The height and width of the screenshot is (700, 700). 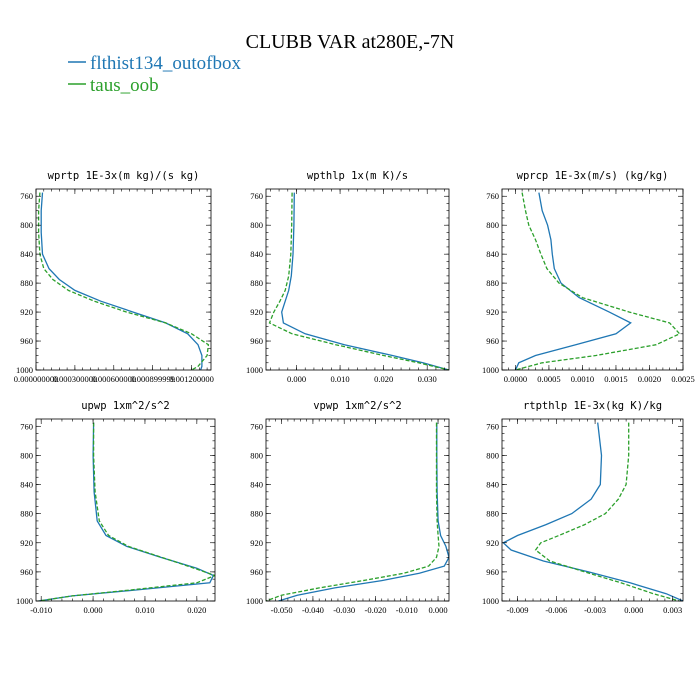 I want to click on legend-label-series-2: taus_oob, so click(x=124, y=85).